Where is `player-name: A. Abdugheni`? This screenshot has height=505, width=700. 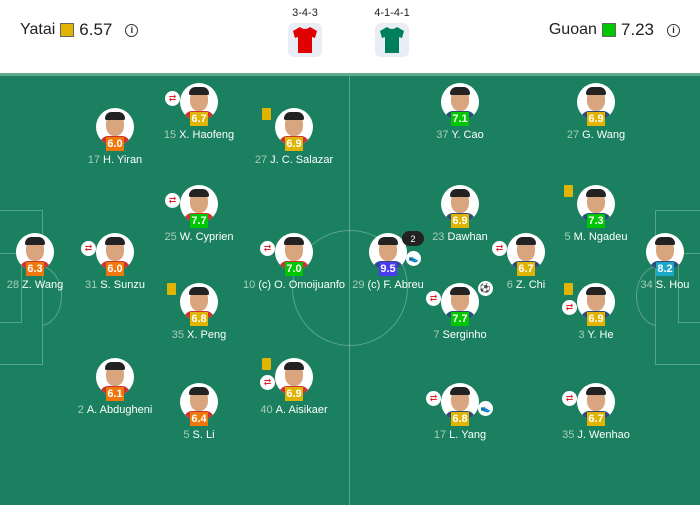
player-name: A. Abdugheni is located at coordinates (119, 410).